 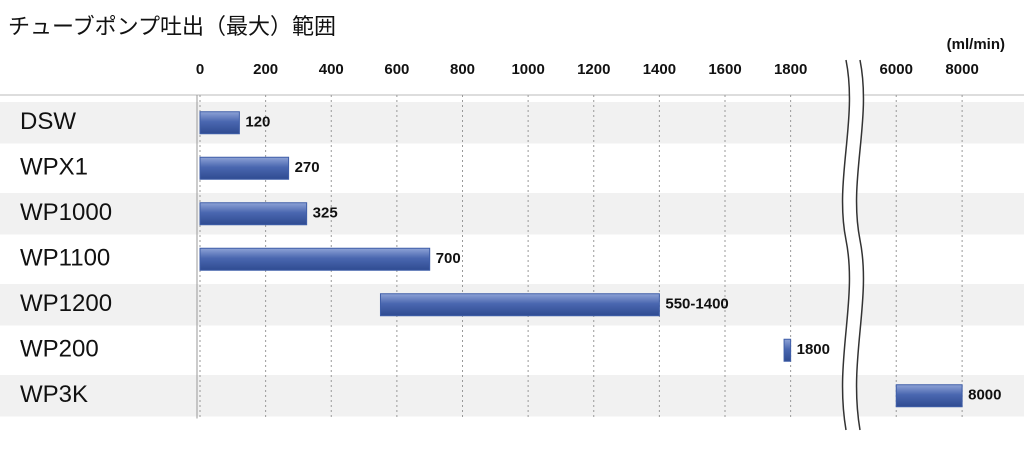 I want to click on value-label: 120, so click(x=257, y=122).